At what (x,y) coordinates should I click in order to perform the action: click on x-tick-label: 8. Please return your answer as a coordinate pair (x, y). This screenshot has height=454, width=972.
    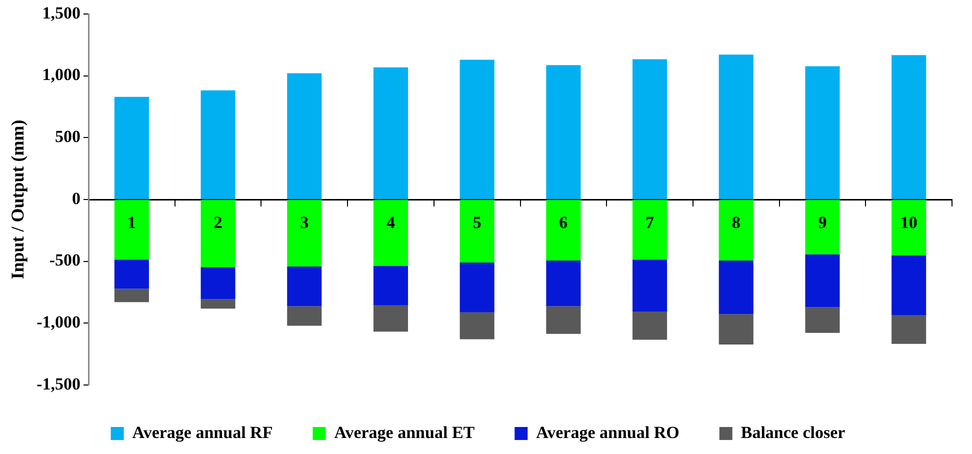
    Looking at the image, I should click on (736, 222).